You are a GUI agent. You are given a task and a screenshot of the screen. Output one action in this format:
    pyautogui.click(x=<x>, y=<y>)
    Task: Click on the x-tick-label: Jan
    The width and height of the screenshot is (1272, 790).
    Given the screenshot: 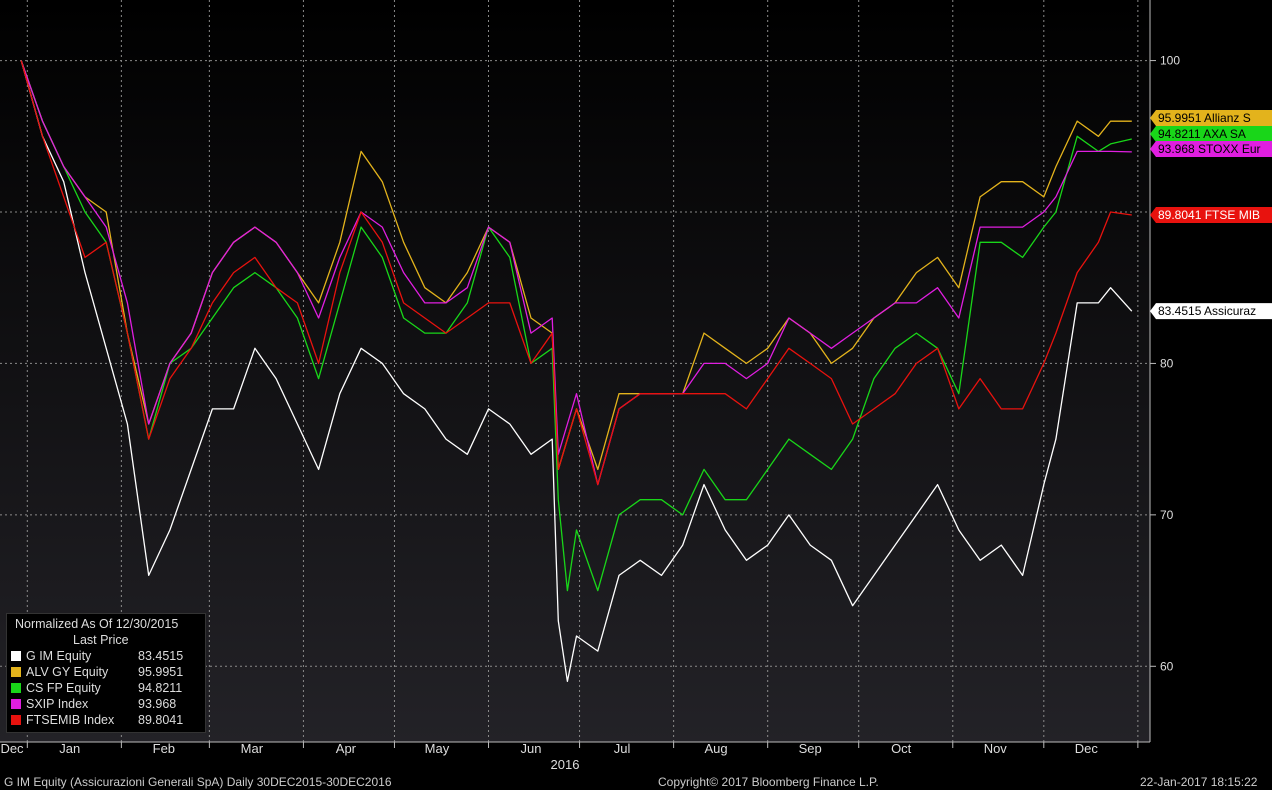 What is the action you would take?
    pyautogui.click(x=69, y=748)
    